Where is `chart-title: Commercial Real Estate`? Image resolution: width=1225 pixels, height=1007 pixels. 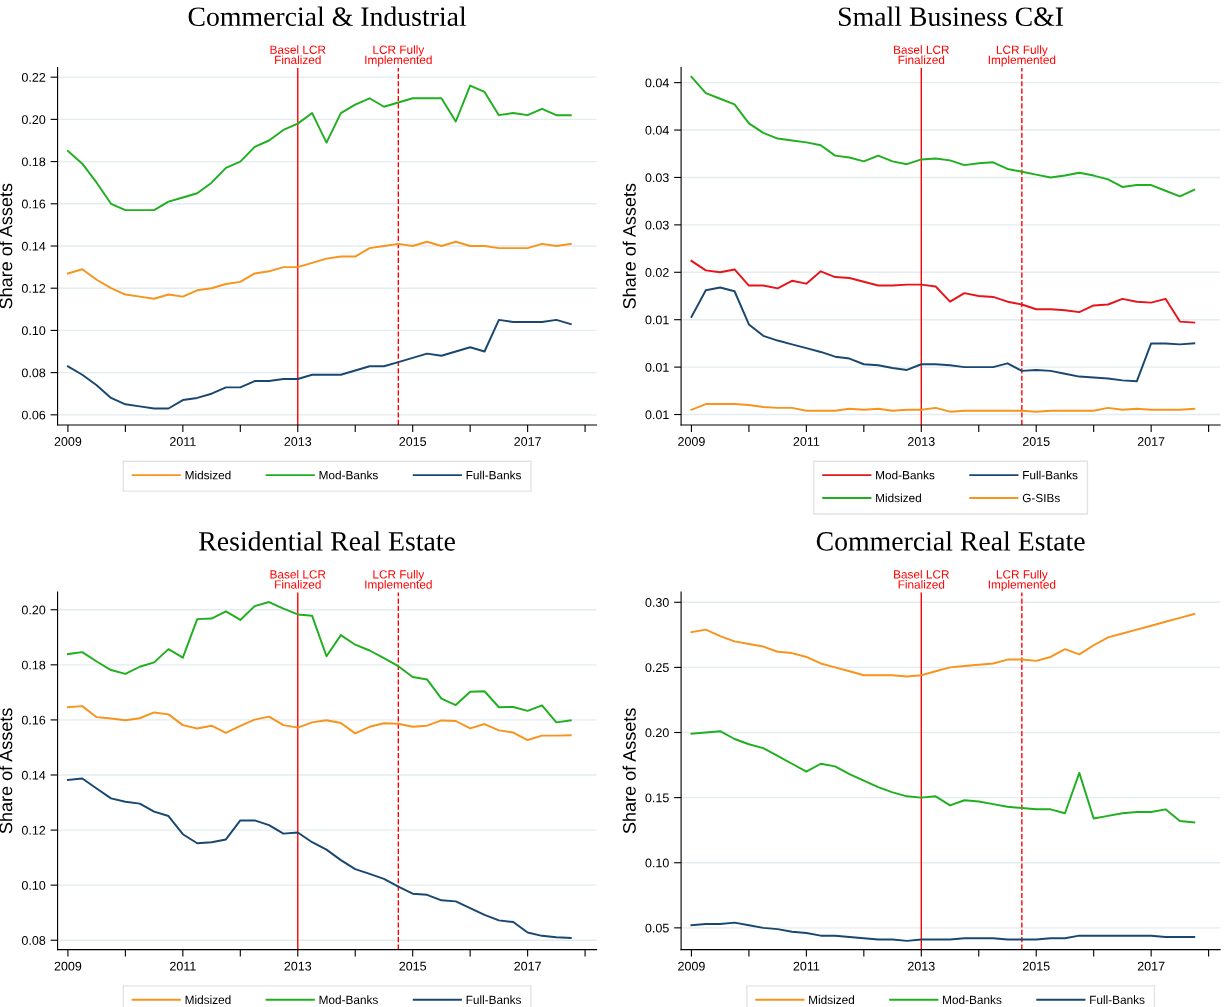 chart-title: Commercial Real Estate is located at coordinates (950, 541).